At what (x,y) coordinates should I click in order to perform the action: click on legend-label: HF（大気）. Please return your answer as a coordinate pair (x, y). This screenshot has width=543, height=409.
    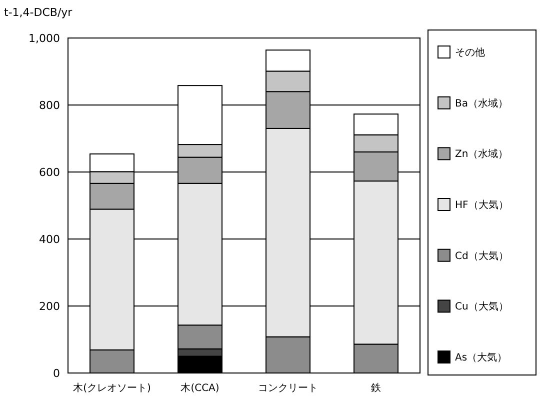
    Looking at the image, I should click on (481, 205).